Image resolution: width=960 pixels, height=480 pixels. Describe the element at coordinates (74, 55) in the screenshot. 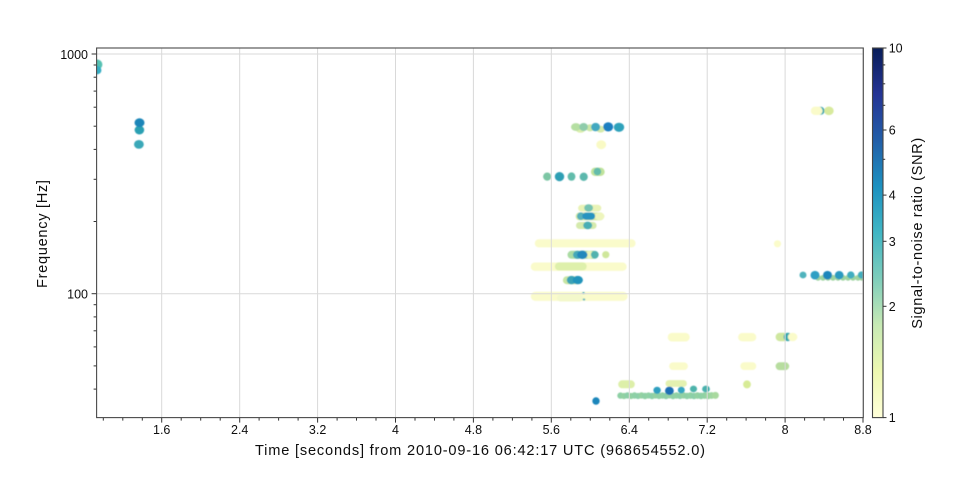

I see `svg-text: 1000` at that location.